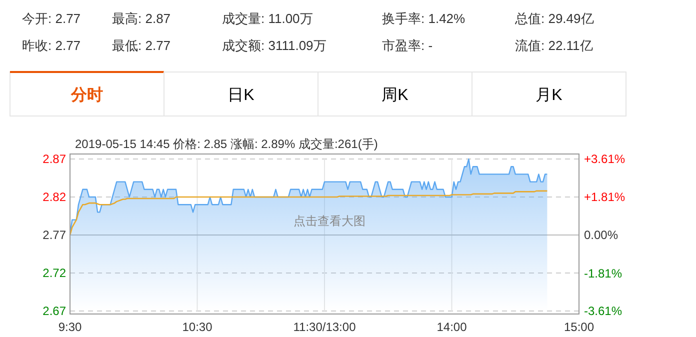 Image resolution: width=696 pixels, height=337 pixels. What do you see at coordinates (424, 18) in the screenshot?
I see `text: 换手率: 1.42%` at bounding box center [424, 18].